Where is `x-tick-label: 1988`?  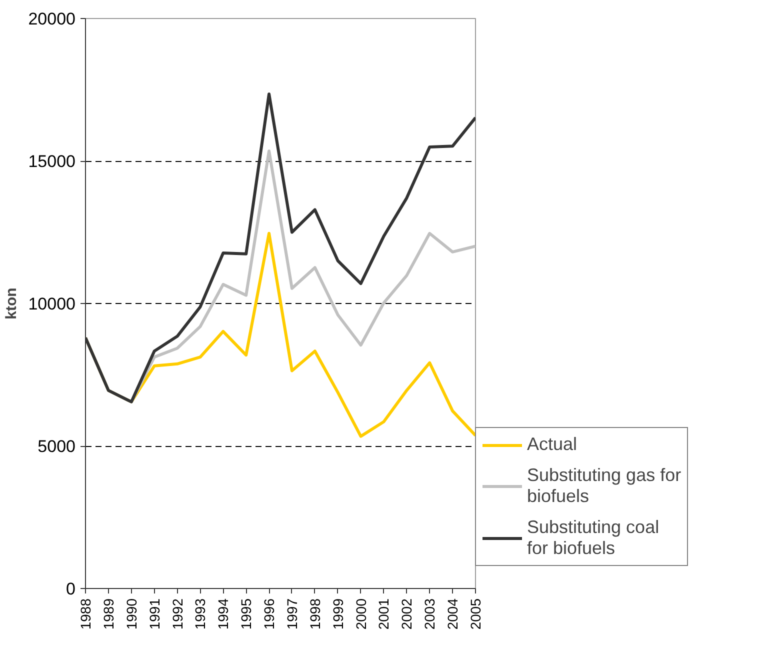
x-tick-label: 1988 is located at coordinates (86, 614).